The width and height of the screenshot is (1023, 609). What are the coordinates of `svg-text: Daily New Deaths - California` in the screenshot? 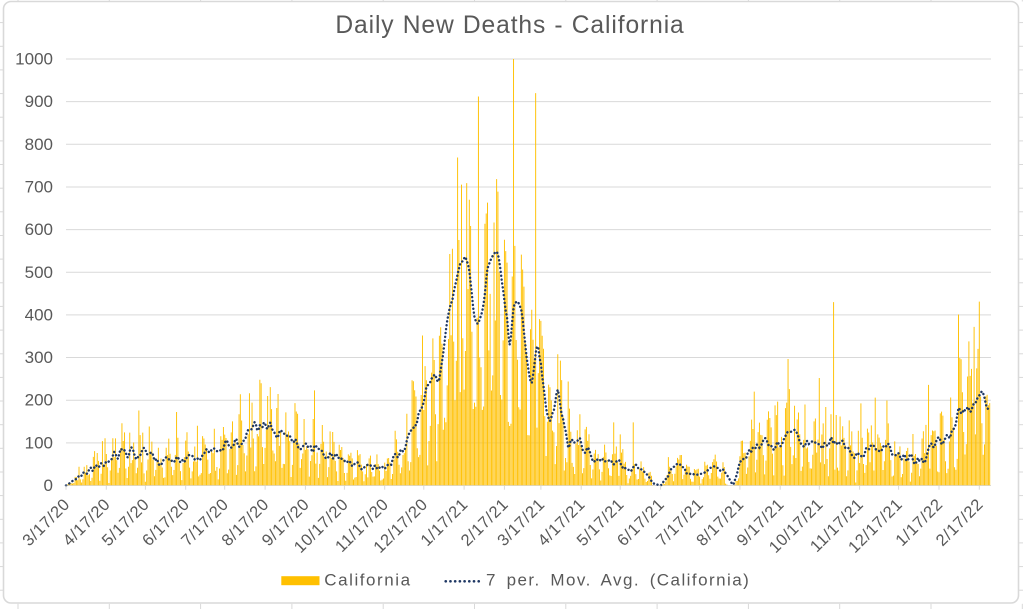 It's located at (509, 25).